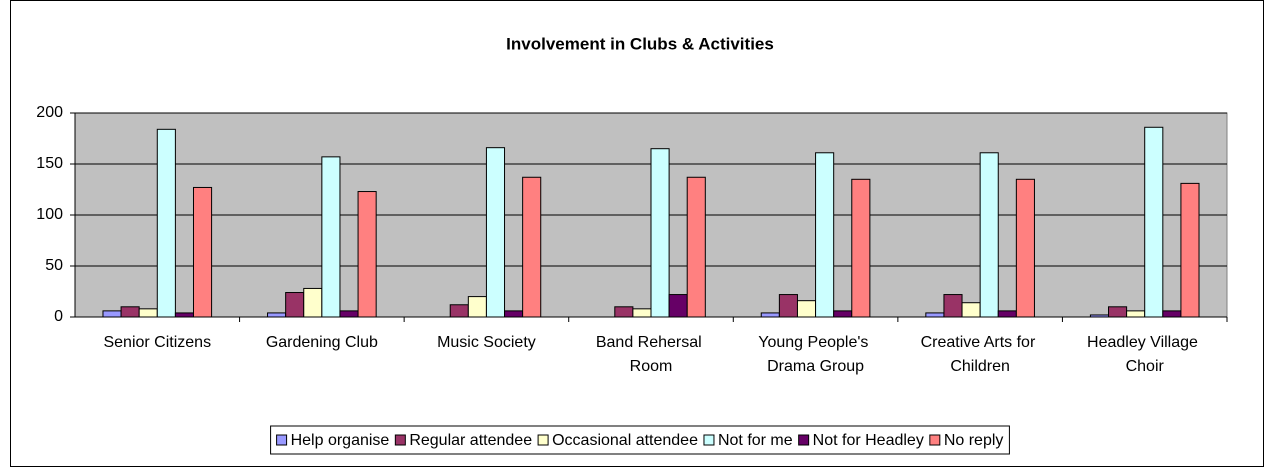  What do you see at coordinates (157, 342) in the screenshot?
I see `x-tick-label: Senior Citizens` at bounding box center [157, 342].